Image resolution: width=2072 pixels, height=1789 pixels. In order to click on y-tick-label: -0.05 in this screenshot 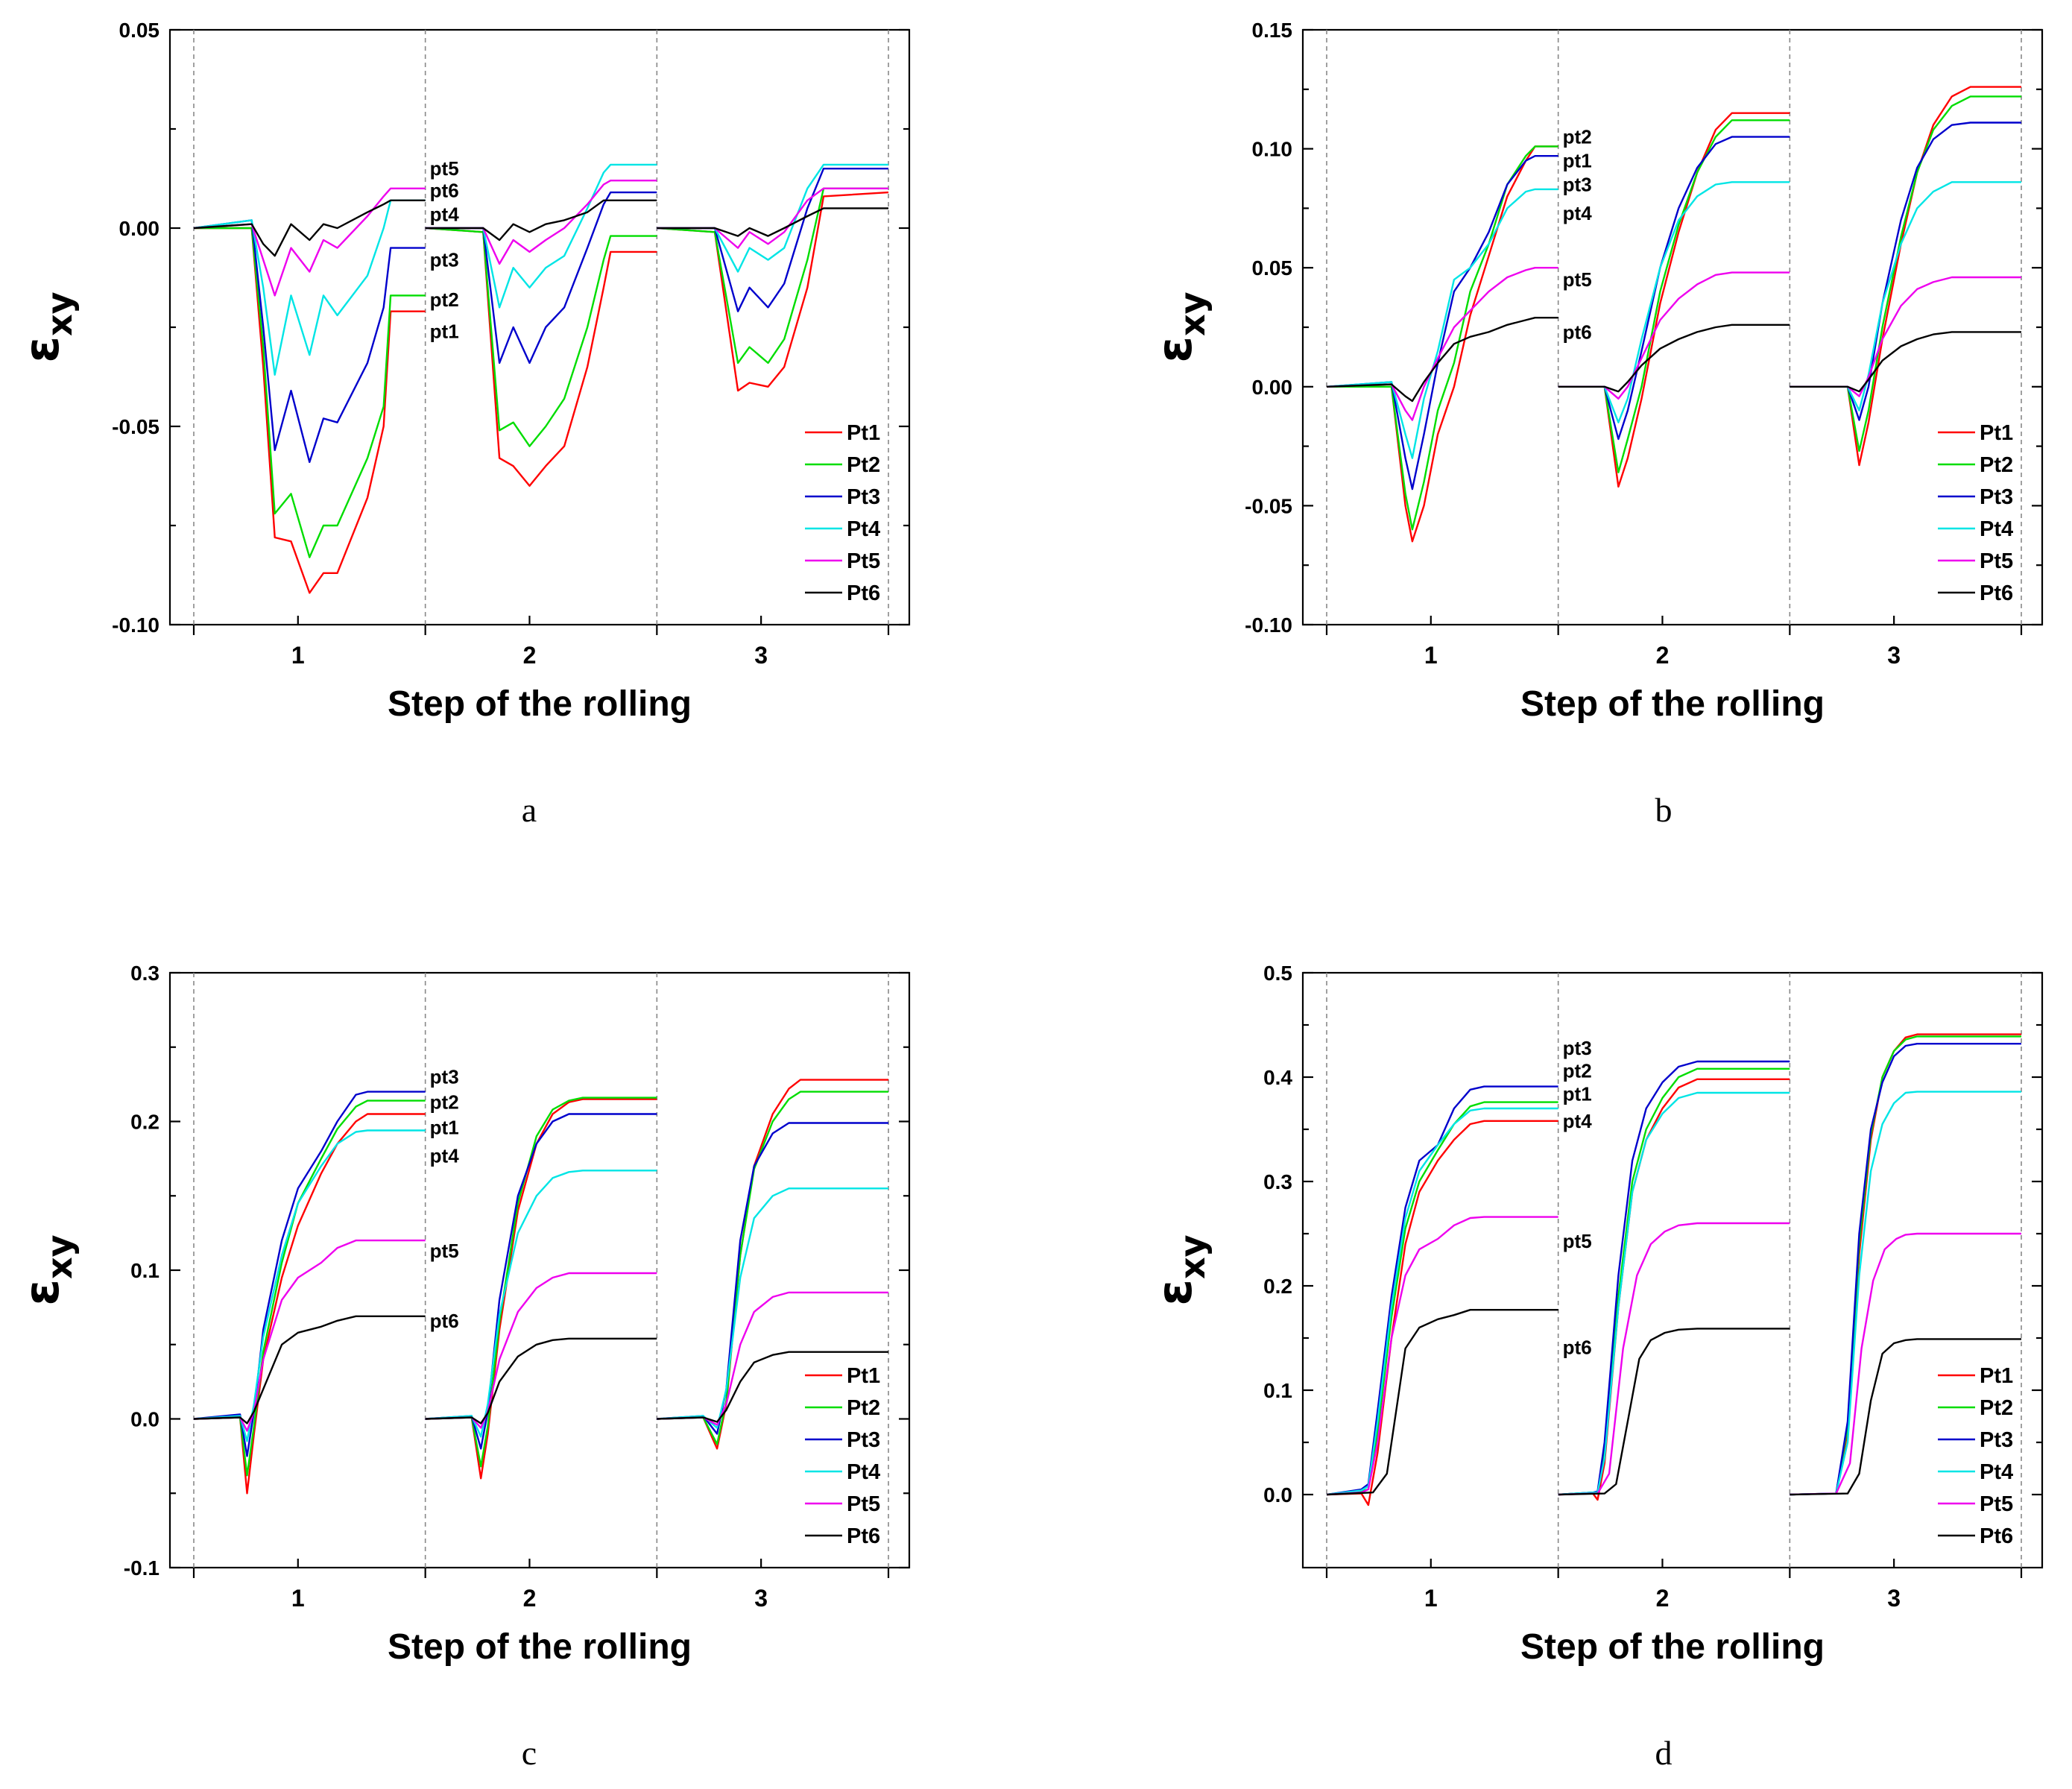, I will do `click(135, 426)`.